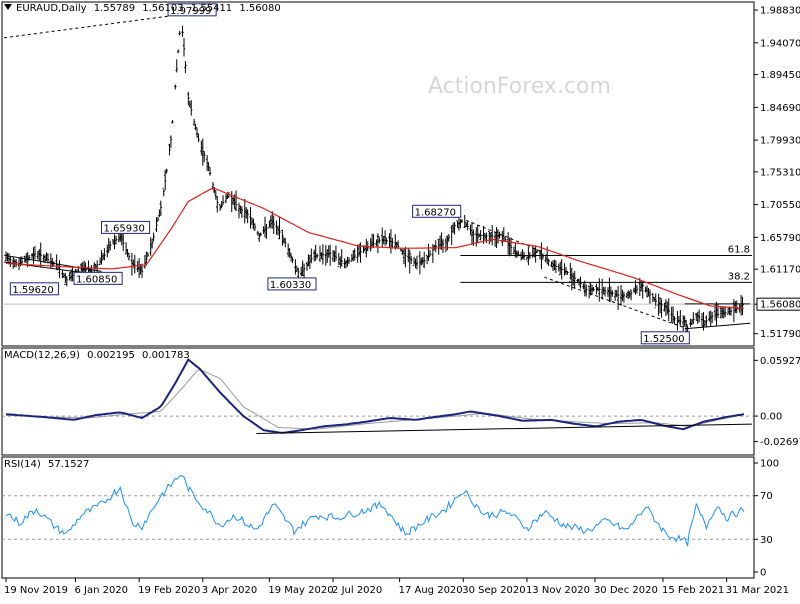  Describe the element at coordinates (780, 43) in the screenshot. I see `price-axis-label: 1.94070` at that location.